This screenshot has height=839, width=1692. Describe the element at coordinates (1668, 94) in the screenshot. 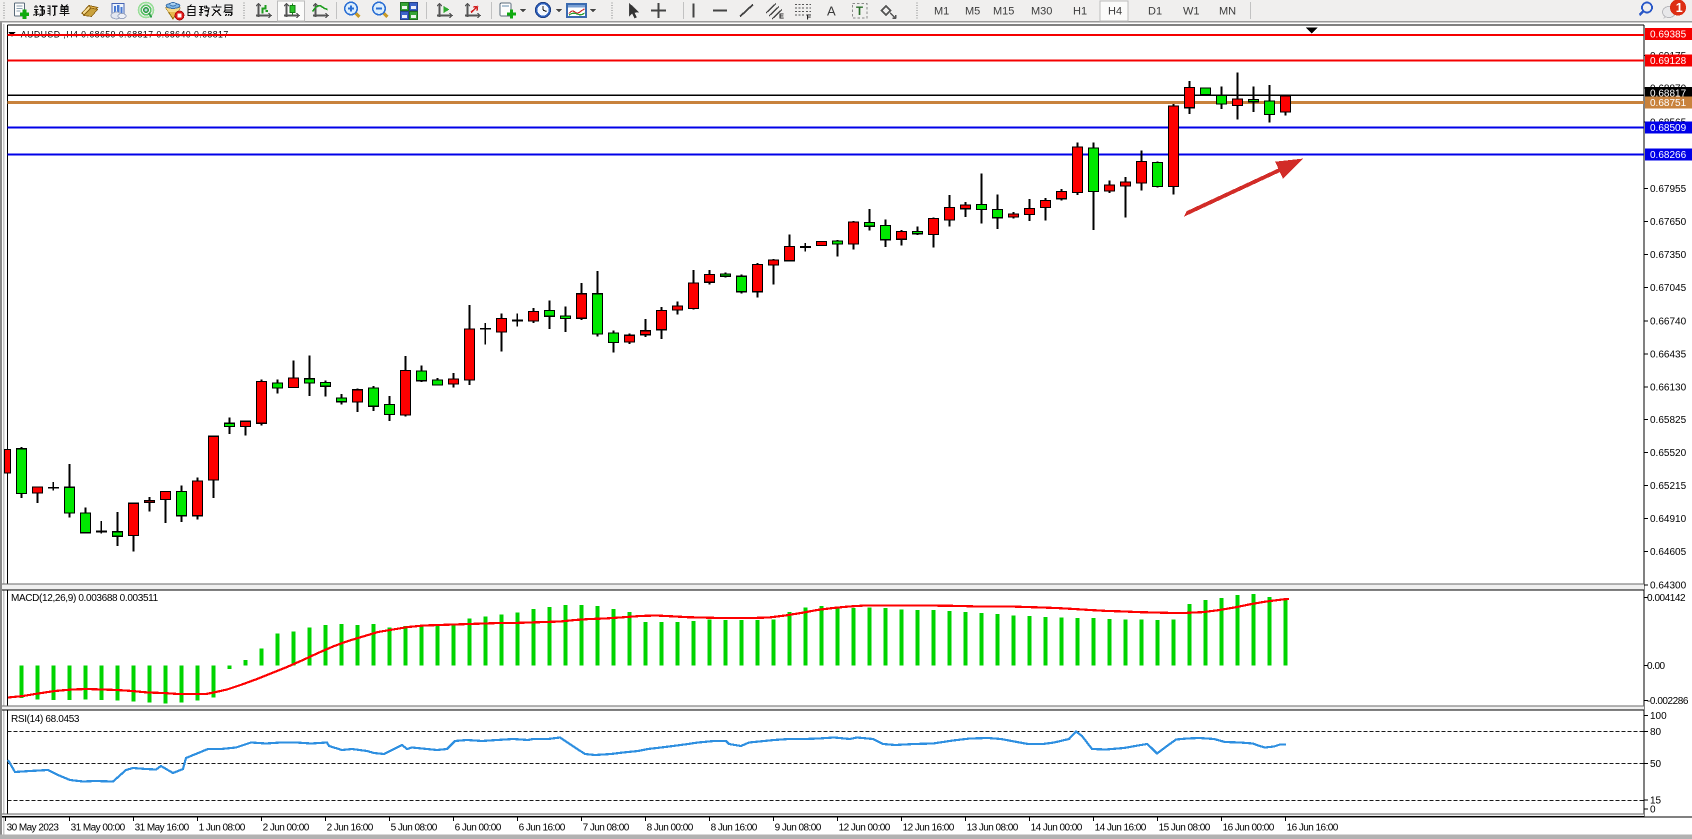

I see `svg-text: 0.68817` at that location.